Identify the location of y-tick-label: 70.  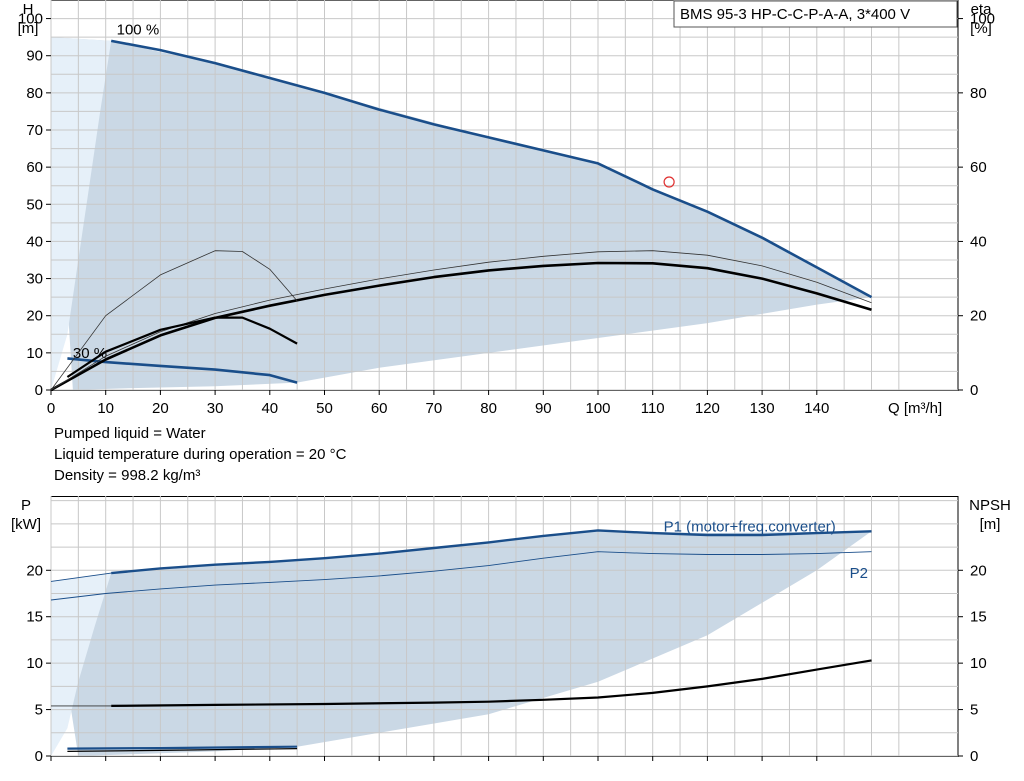
(34, 130).